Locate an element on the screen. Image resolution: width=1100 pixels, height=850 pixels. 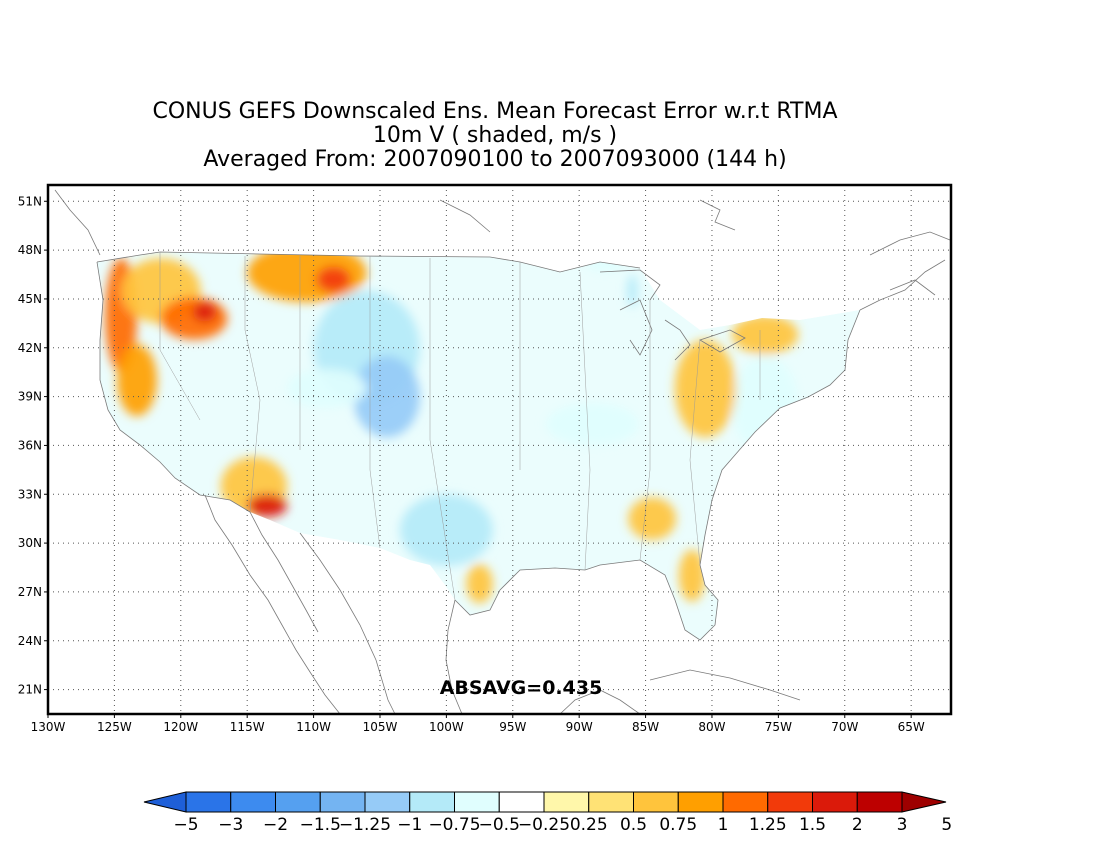
colorbar-label: −0.5 is located at coordinates (499, 825).